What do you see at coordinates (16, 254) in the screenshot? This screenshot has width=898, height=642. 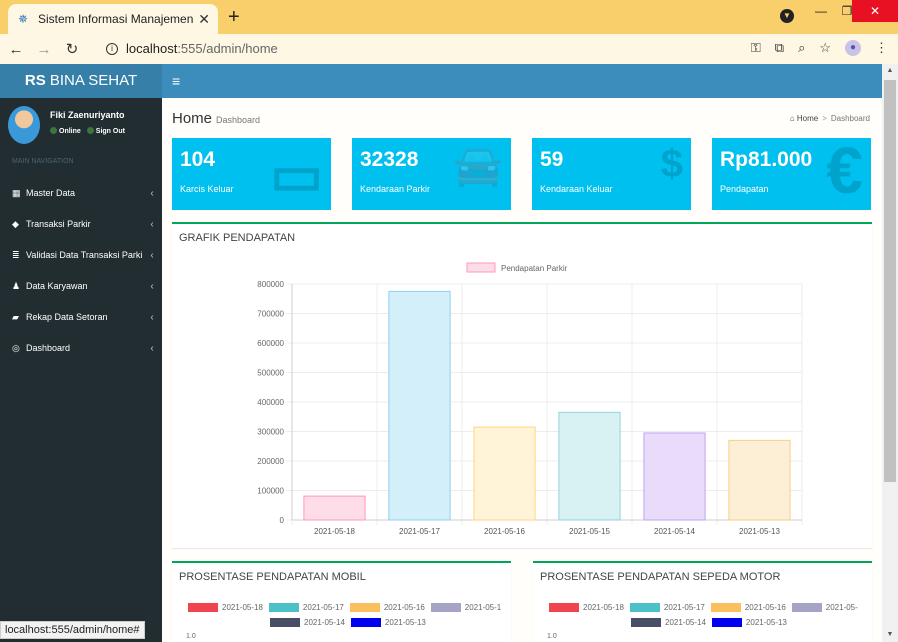 I see `menu-icon: ≣` at bounding box center [16, 254].